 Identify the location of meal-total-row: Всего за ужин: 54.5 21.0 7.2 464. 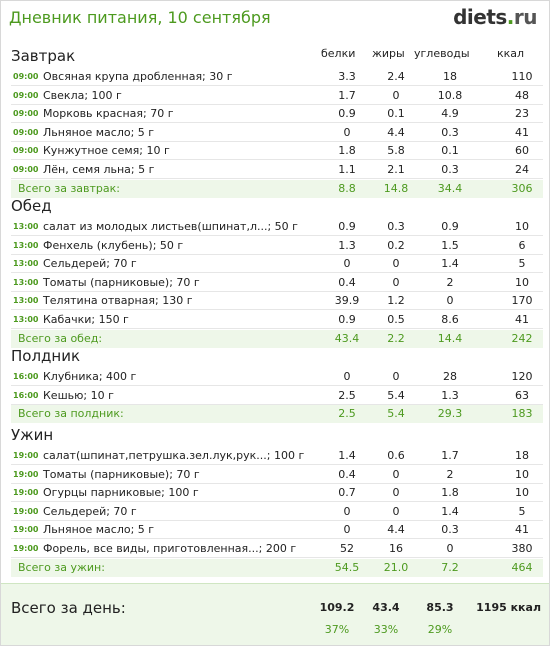
(277, 567).